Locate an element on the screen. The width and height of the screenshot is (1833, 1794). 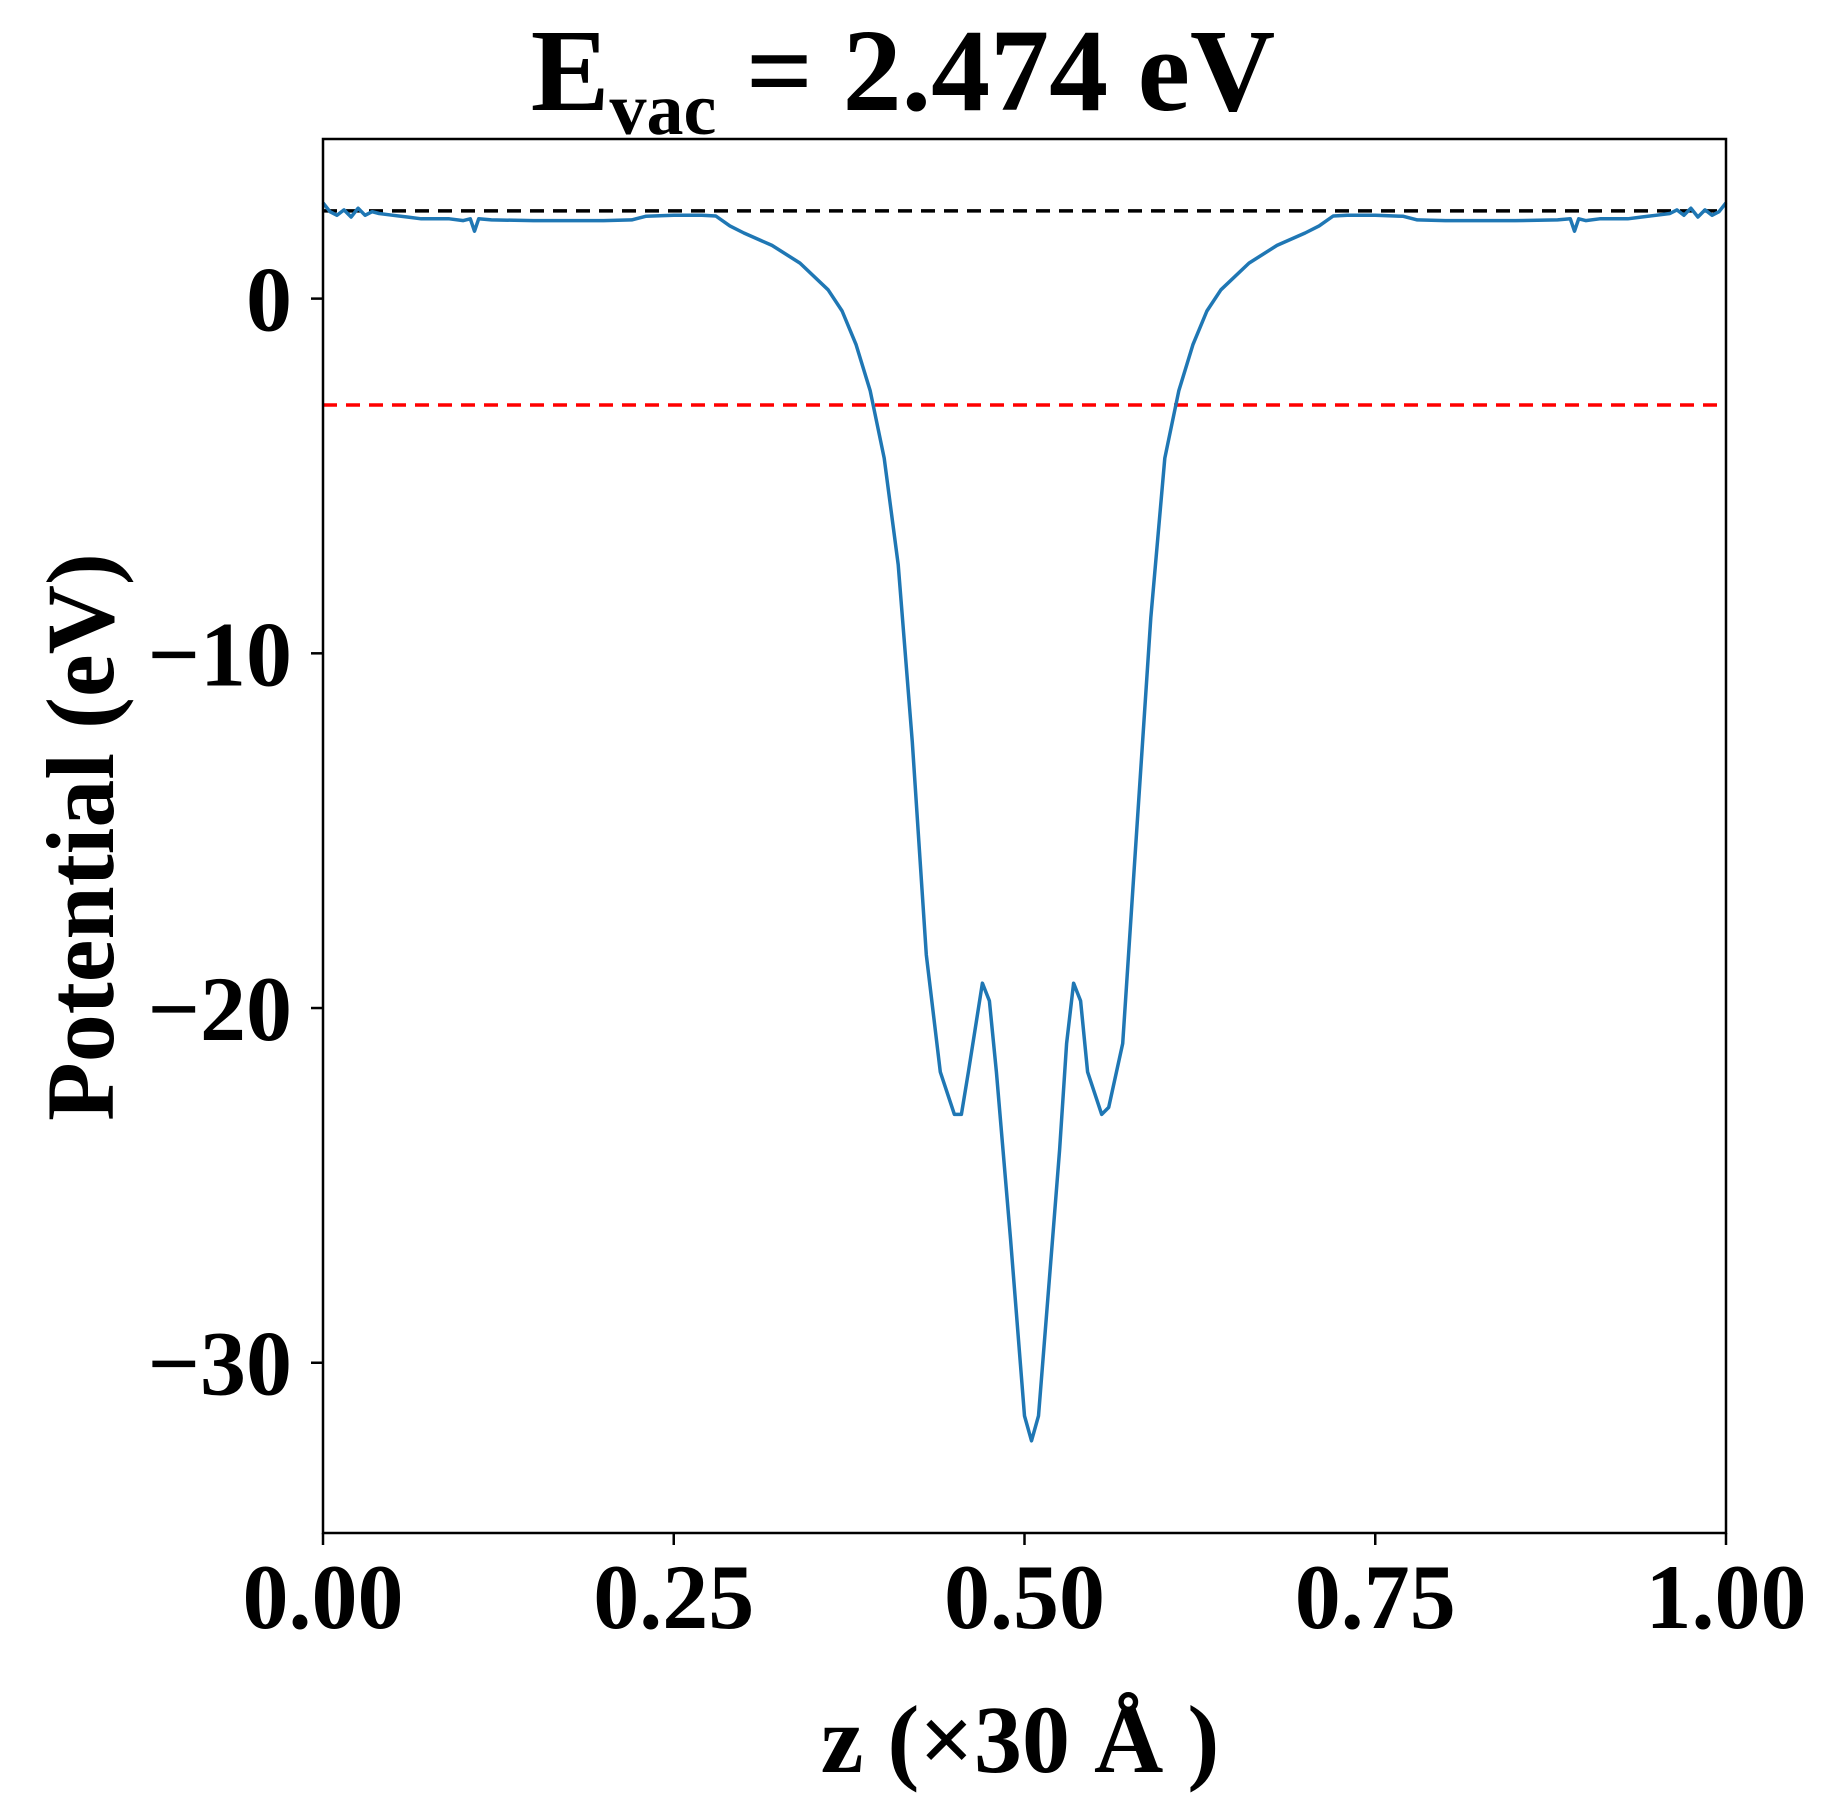
y-axis: 0 −10 −20 −30 is located at coordinates (235, 832).